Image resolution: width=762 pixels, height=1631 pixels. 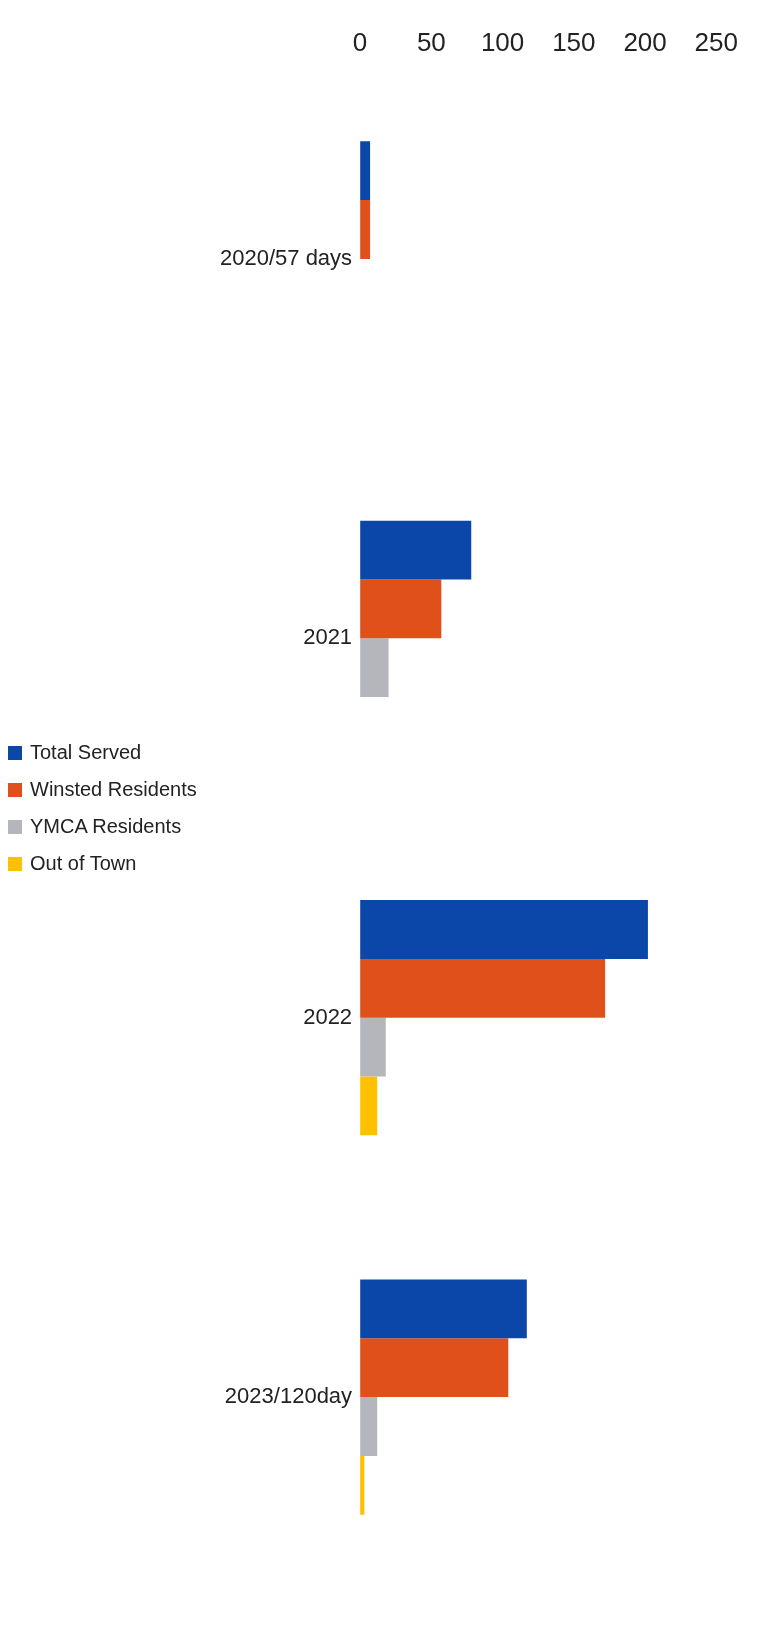 What do you see at coordinates (716, 41) in the screenshot?
I see `x-tick-label: 250` at bounding box center [716, 41].